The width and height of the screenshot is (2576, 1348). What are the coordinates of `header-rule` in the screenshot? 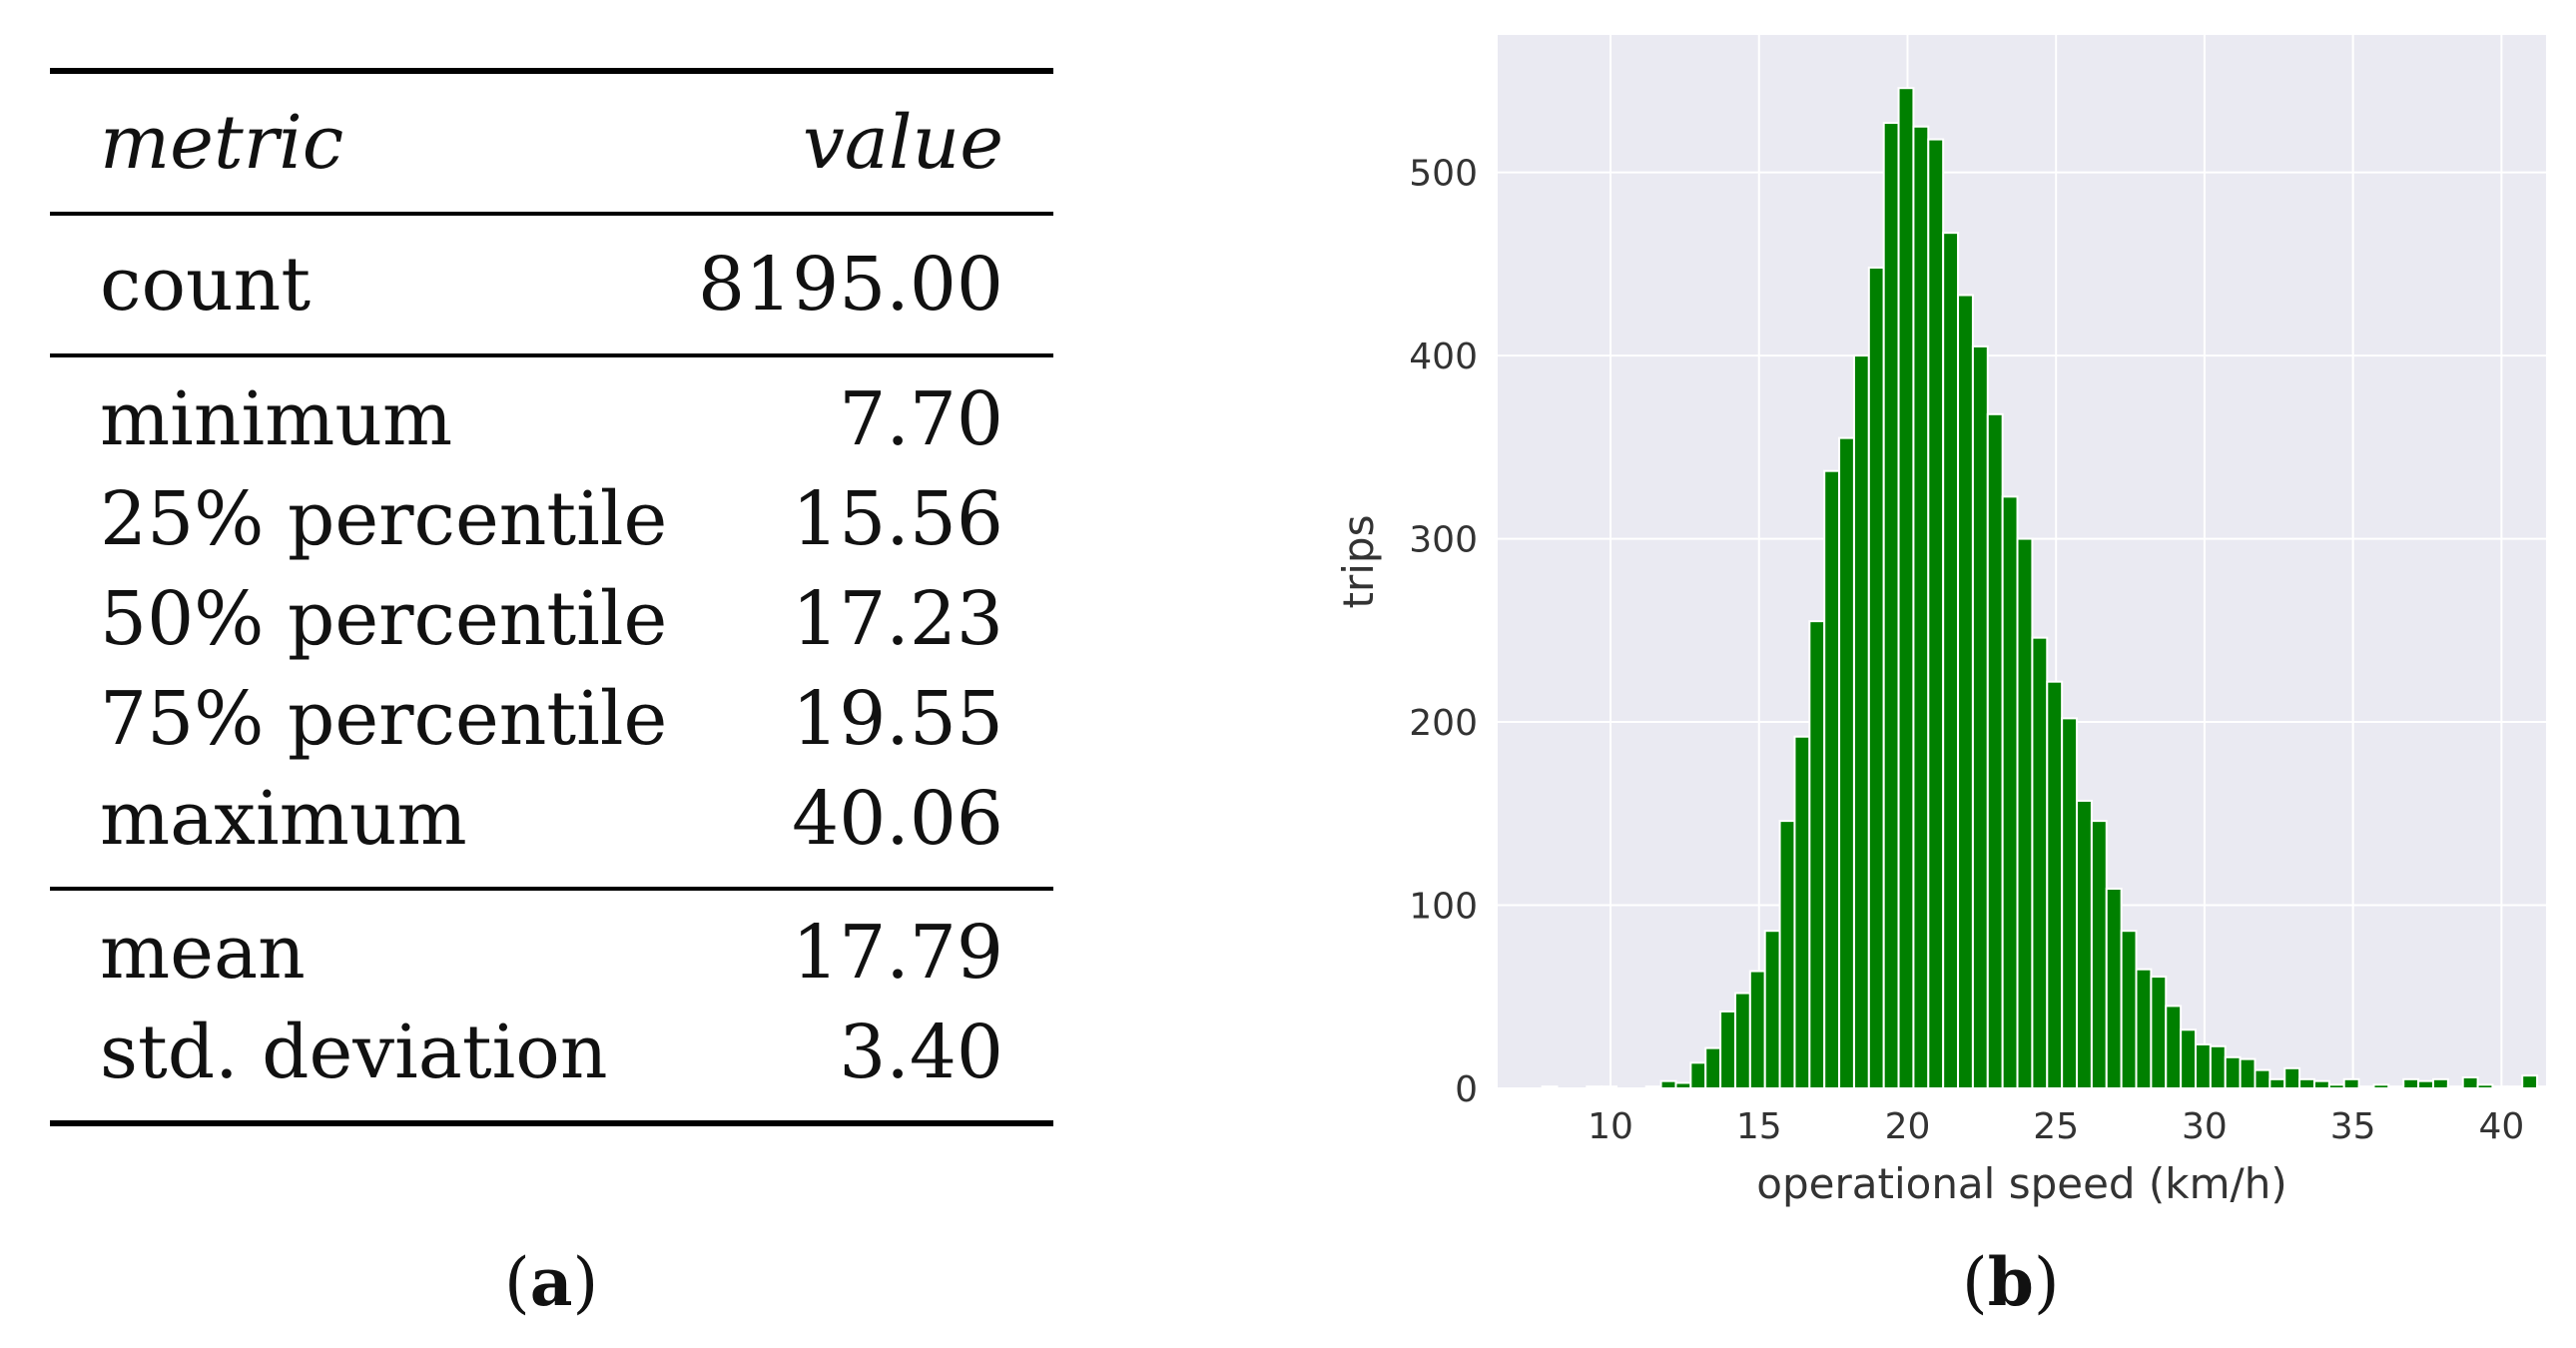 It's located at (551, 214).